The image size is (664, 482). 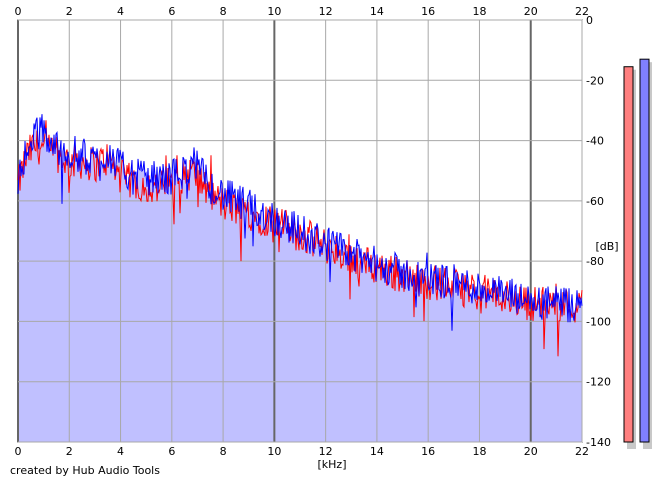 What do you see at coordinates (531, 451) in the screenshot?
I see `x-tick-label-bottom: 20` at bounding box center [531, 451].